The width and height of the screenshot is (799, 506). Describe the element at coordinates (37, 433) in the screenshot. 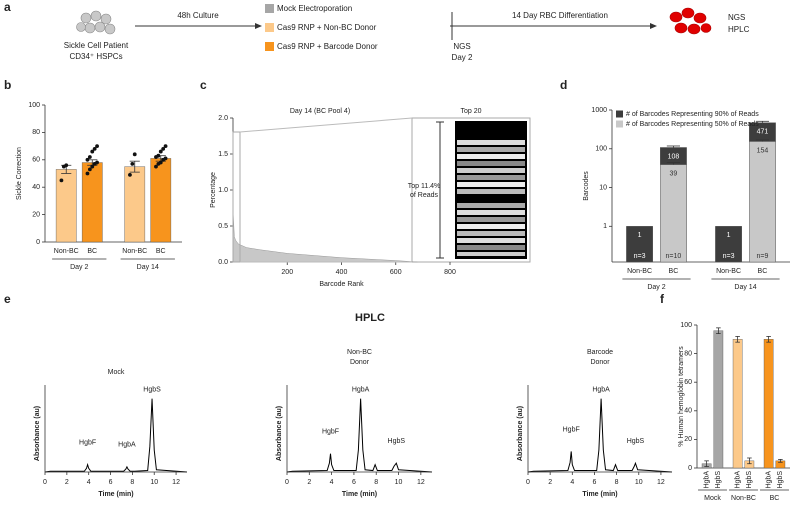

I see `y-axis-label: Absorbance (au)` at that location.